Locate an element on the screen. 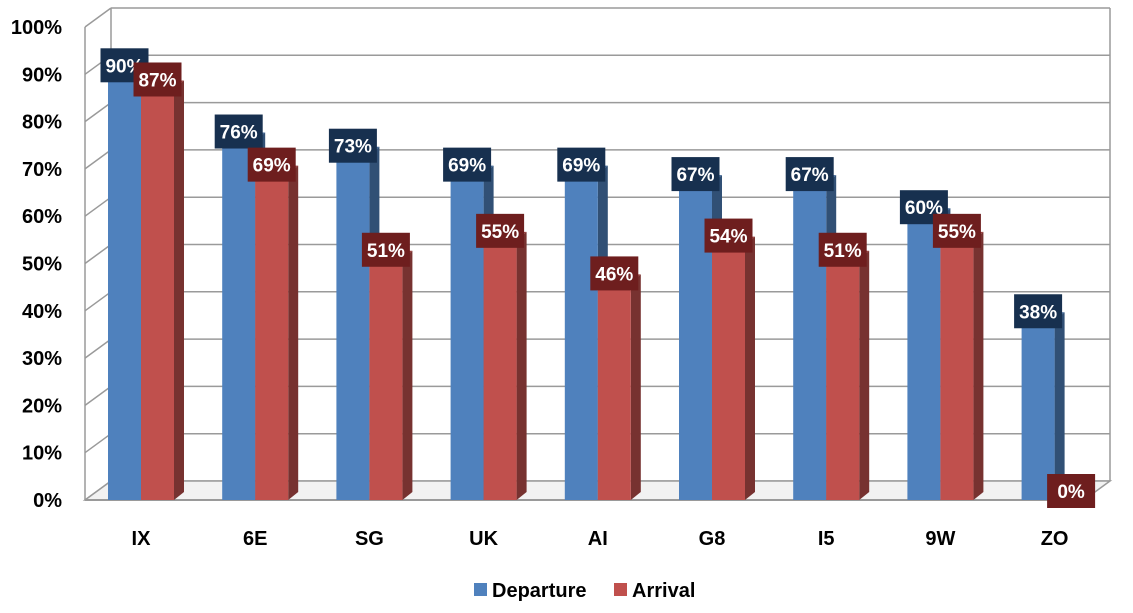 The height and width of the screenshot is (613, 1133). legend-swatch-arrival is located at coordinates (620, 589).